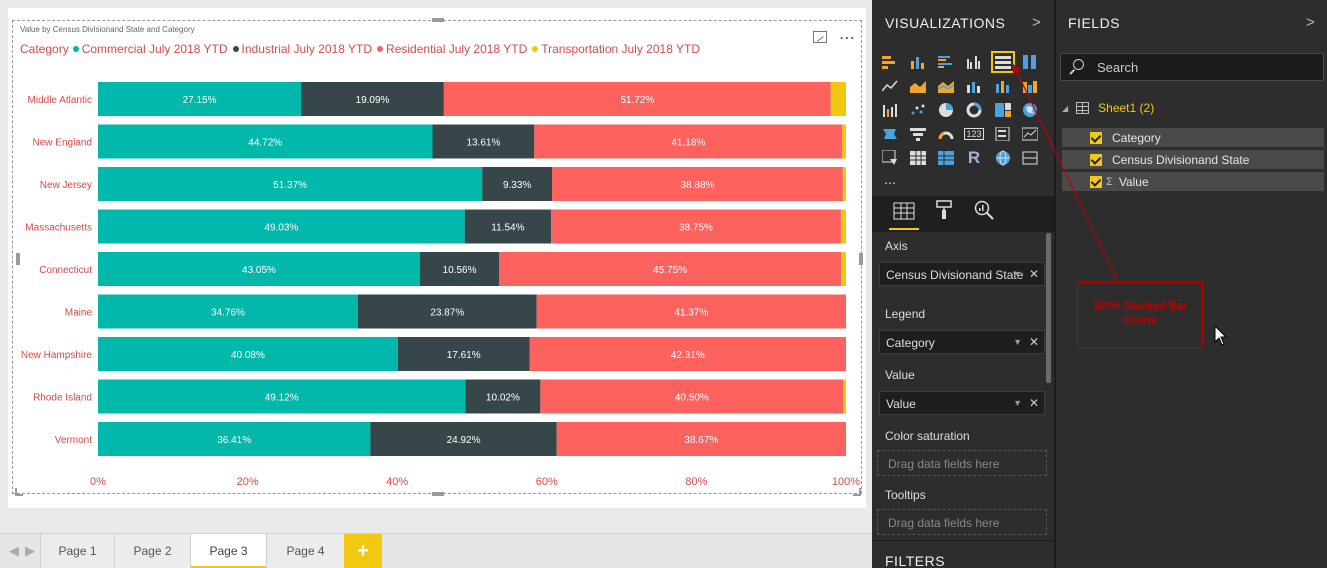  What do you see at coordinates (14, 550) in the screenshot?
I see `previous-page-icon: ◀` at bounding box center [14, 550].